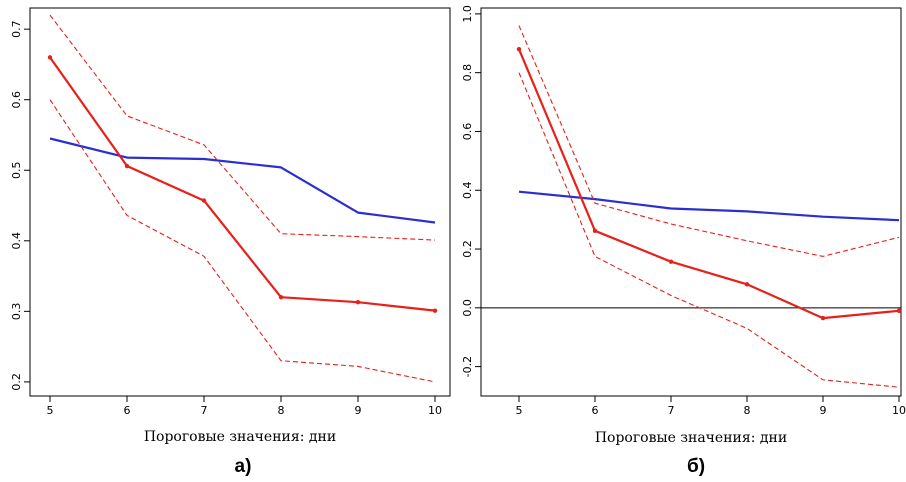 The image size is (906, 482). Describe the element at coordinates (467, 73) in the screenshot. I see `y-tick-label: 0.8` at that location.